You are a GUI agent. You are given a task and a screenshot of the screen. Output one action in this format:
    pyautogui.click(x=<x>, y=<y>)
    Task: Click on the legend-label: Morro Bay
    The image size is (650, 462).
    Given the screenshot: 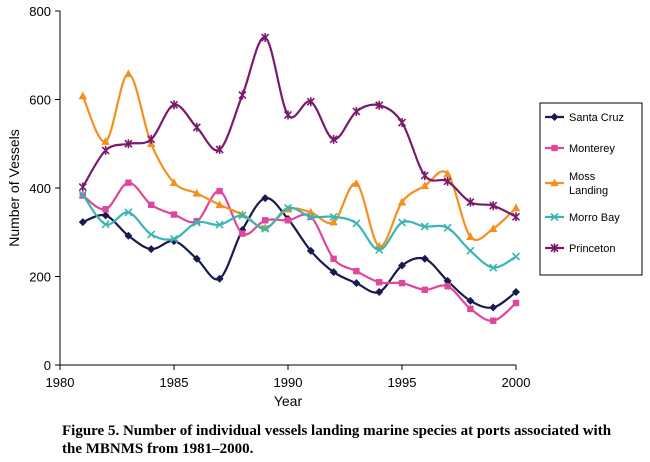 What is the action you would take?
    pyautogui.click(x=594, y=218)
    